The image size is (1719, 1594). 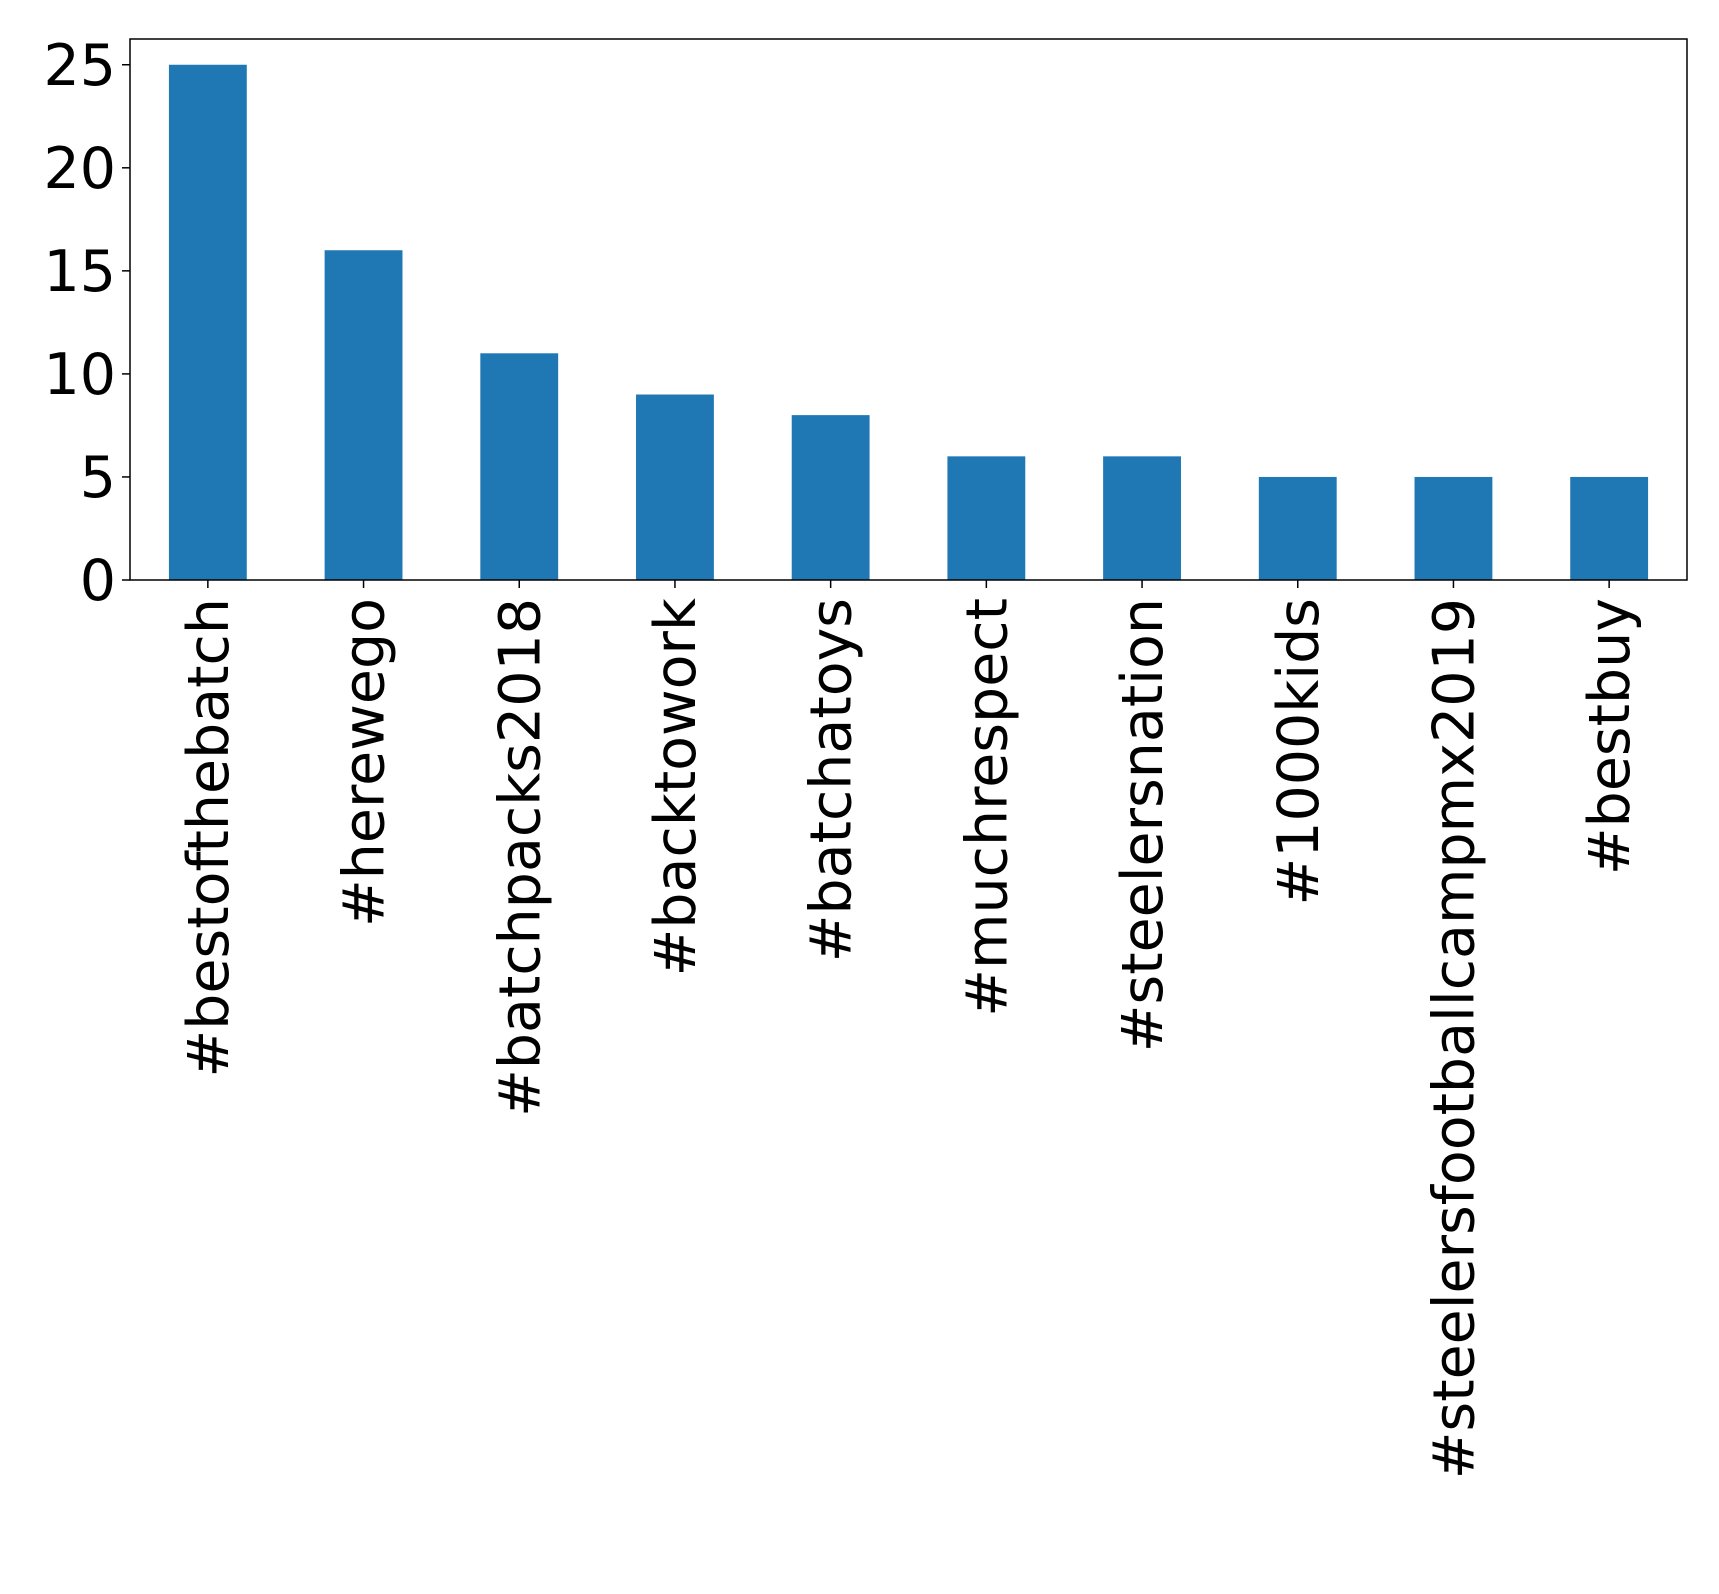 What do you see at coordinates (1297, 528) in the screenshot?
I see `bar-1000kids` at bounding box center [1297, 528].